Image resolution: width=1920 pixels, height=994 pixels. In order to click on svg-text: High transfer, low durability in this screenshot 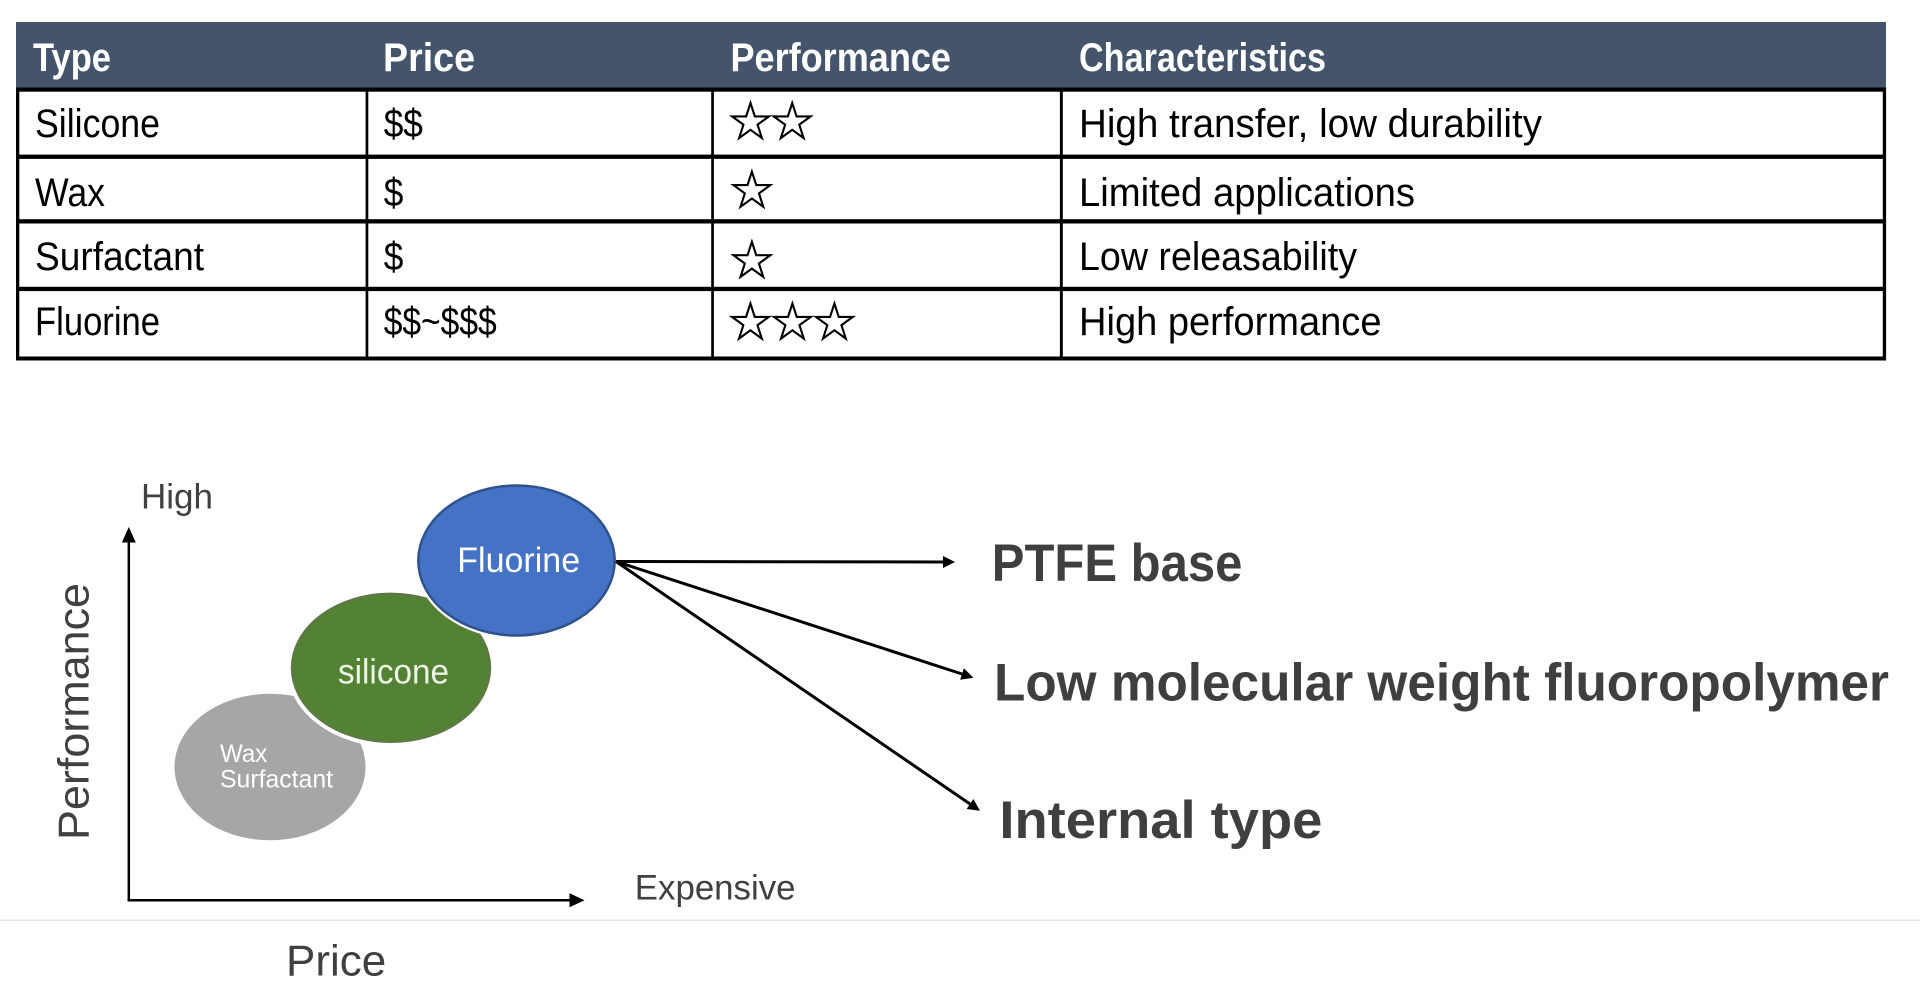, I will do `click(1310, 124)`.